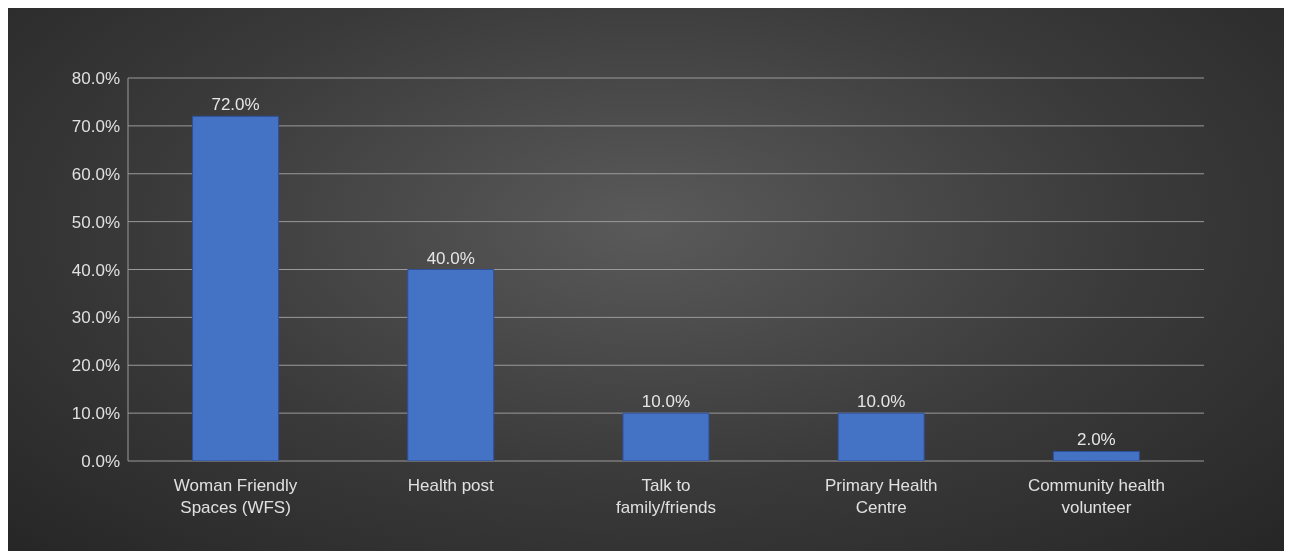 Image resolution: width=1292 pixels, height=559 pixels. I want to click on x-tick-label: Health post, so click(451, 485).